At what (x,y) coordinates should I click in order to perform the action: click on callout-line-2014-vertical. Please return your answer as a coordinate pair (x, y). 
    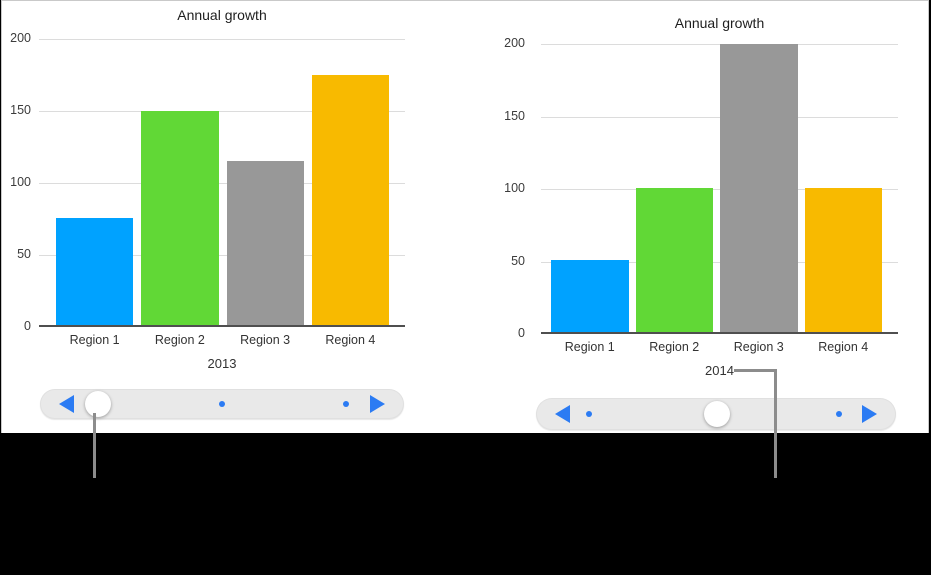
    Looking at the image, I should click on (775, 423).